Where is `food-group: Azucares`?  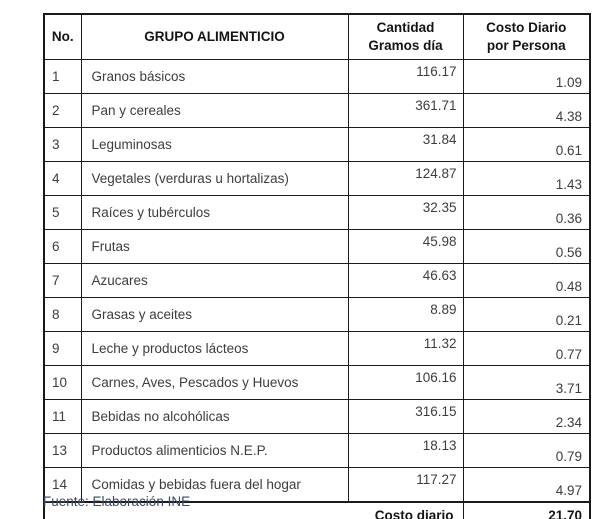
food-group: Azucares is located at coordinates (214, 280).